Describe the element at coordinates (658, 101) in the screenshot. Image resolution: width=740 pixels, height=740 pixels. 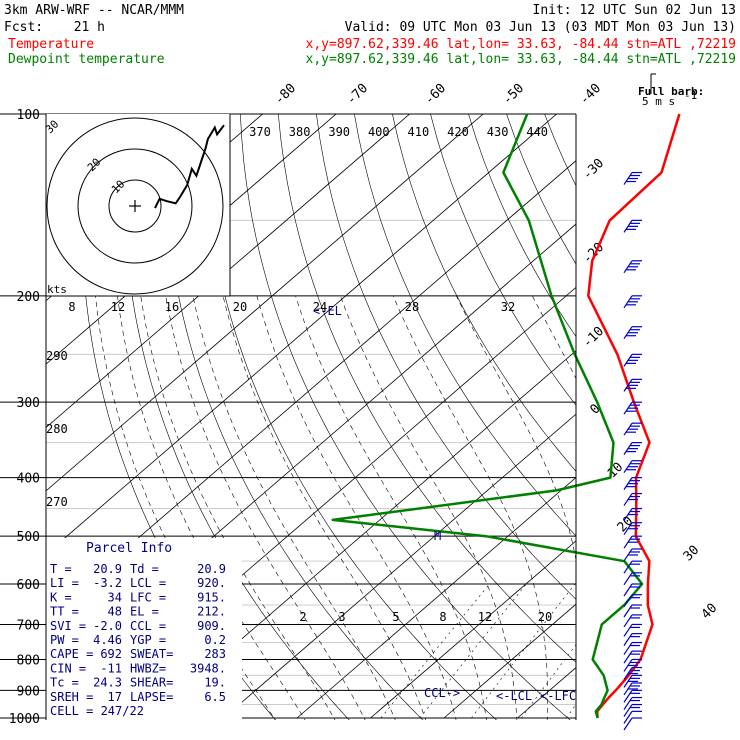
I see `full-barb-unit: 5 m s` at that location.